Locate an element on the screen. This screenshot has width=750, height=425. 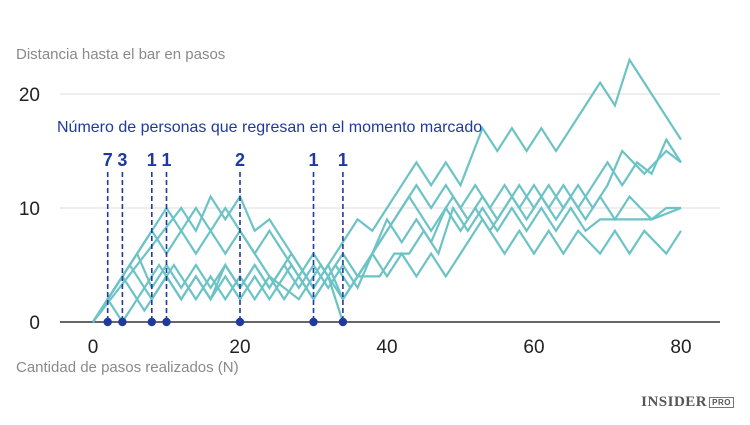
marker-count-label: 3 is located at coordinates (122, 160).